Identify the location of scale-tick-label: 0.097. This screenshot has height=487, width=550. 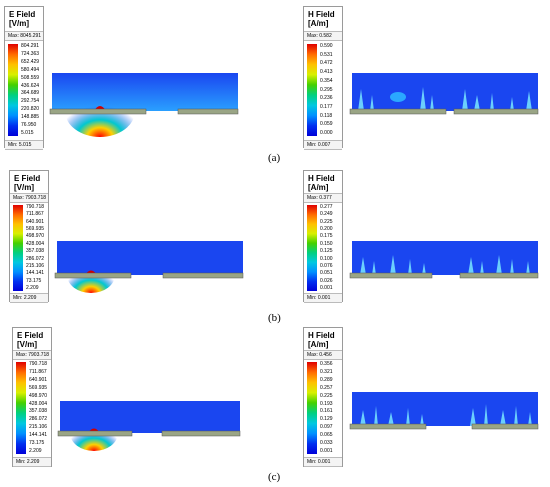
(326, 427).